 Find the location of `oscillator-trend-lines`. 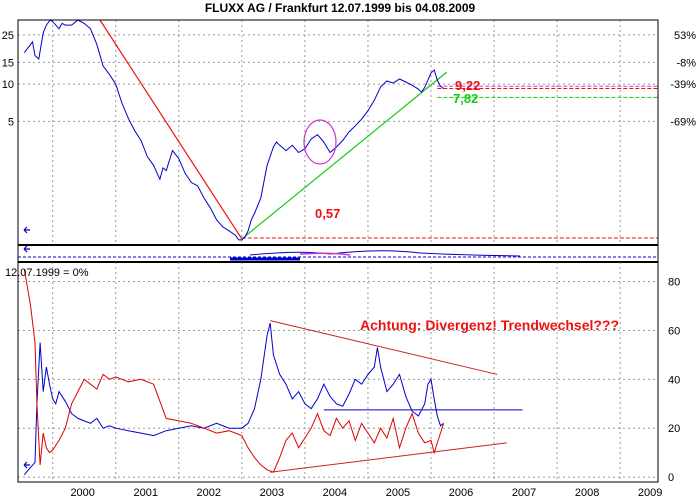

oscillator-trend-lines is located at coordinates (396, 396).